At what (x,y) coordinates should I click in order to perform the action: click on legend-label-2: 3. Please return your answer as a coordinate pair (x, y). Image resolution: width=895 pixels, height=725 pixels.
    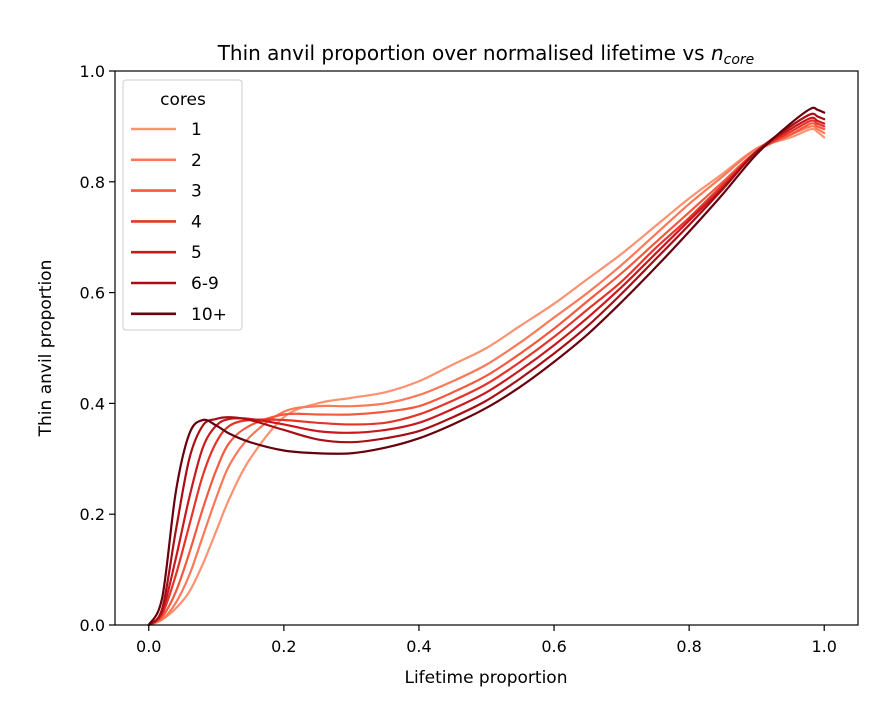
    Looking at the image, I should click on (196, 192).